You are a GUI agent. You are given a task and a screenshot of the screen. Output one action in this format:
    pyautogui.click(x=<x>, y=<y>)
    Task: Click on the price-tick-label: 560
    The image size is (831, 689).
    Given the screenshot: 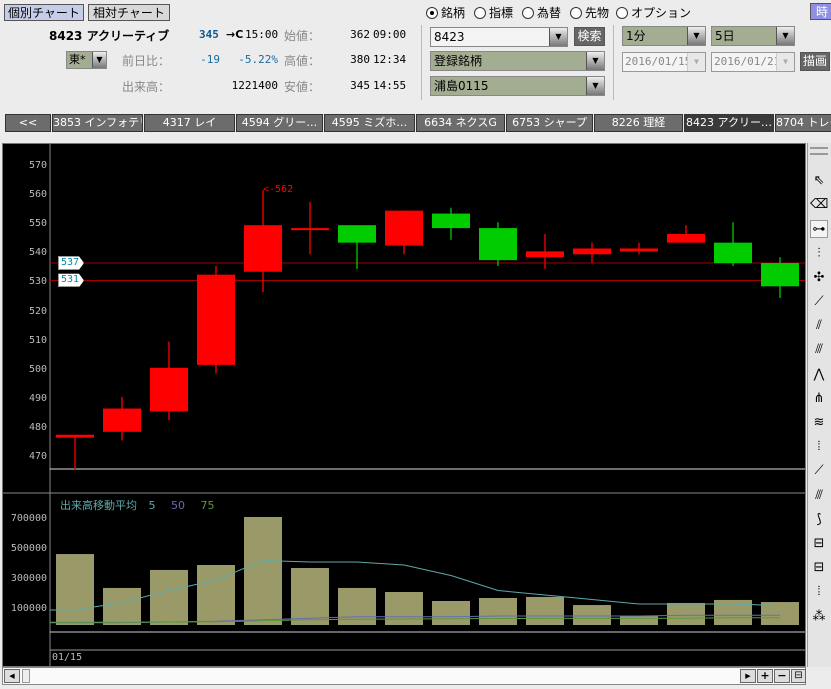 What is the action you would take?
    pyautogui.click(x=37, y=195)
    